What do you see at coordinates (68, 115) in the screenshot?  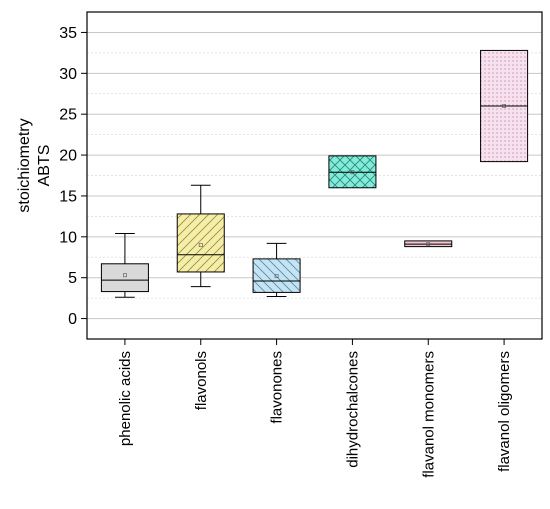 I see `y-tick-label: 25` at bounding box center [68, 115].